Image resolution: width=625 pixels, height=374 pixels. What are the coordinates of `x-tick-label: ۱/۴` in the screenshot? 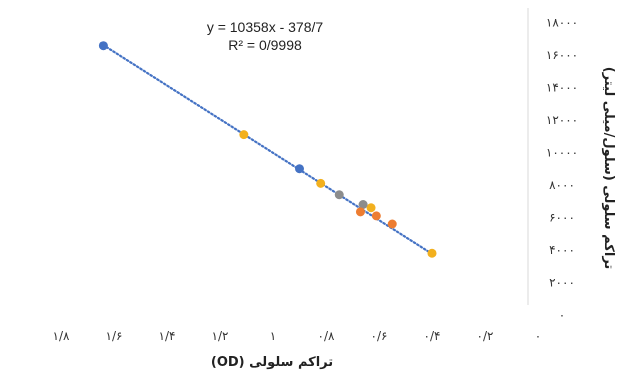 It's located at (167, 336).